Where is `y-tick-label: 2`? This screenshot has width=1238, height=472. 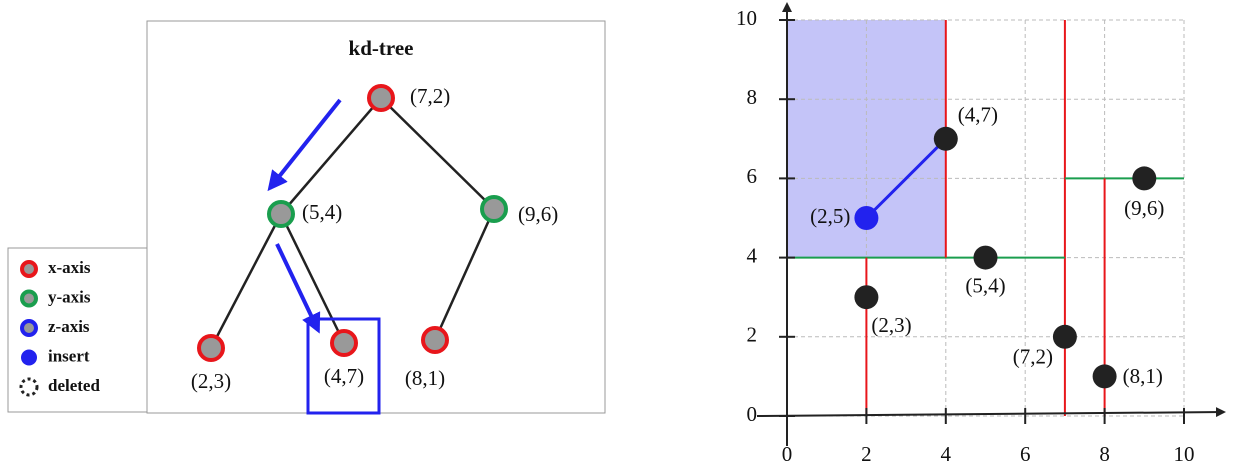 y-tick-label: 2 is located at coordinates (752, 335).